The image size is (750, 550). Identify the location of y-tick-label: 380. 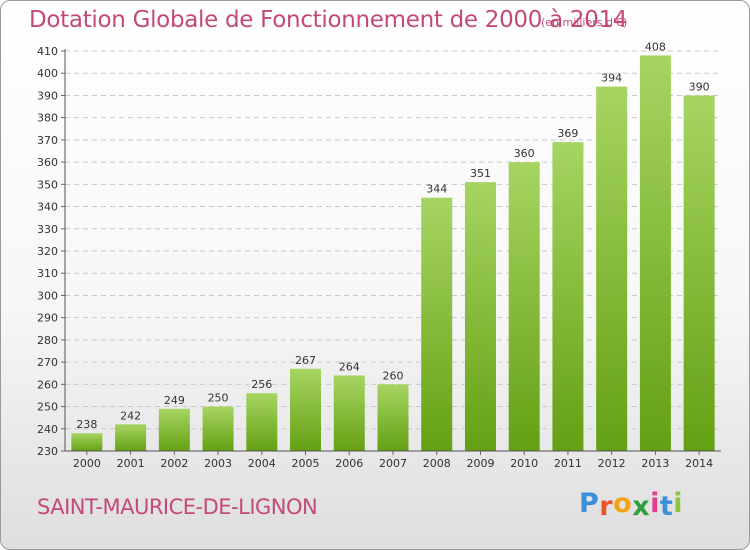
(47, 118).